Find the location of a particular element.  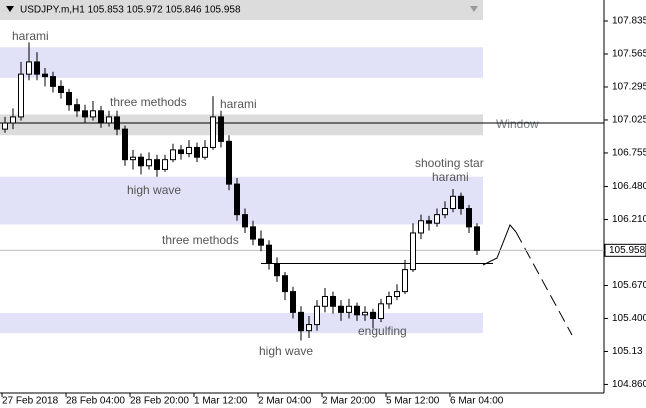

y-tick-label: 106.210 is located at coordinates (629, 219).